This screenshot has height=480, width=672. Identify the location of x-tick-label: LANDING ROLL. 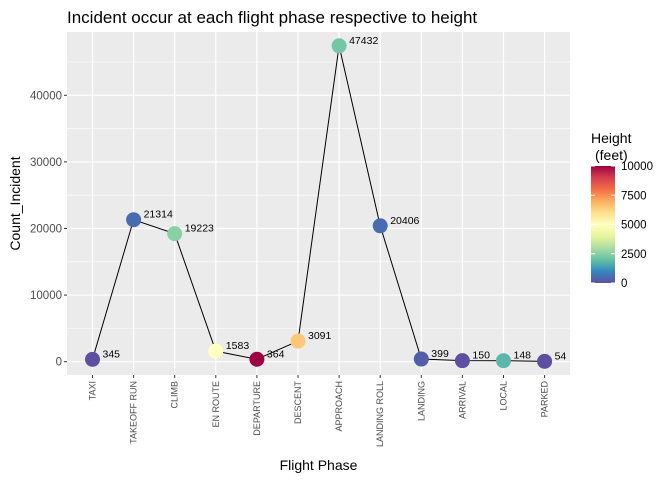
(380, 414).